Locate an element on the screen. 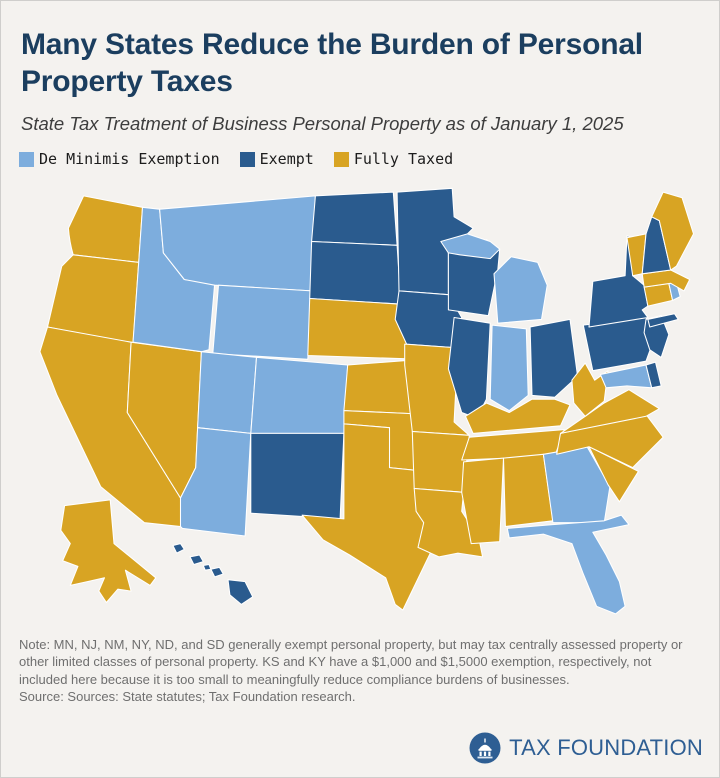 This screenshot has width=720, height=778. tax-foundation-logo: TAX FOUNDATION is located at coordinates (586, 748).